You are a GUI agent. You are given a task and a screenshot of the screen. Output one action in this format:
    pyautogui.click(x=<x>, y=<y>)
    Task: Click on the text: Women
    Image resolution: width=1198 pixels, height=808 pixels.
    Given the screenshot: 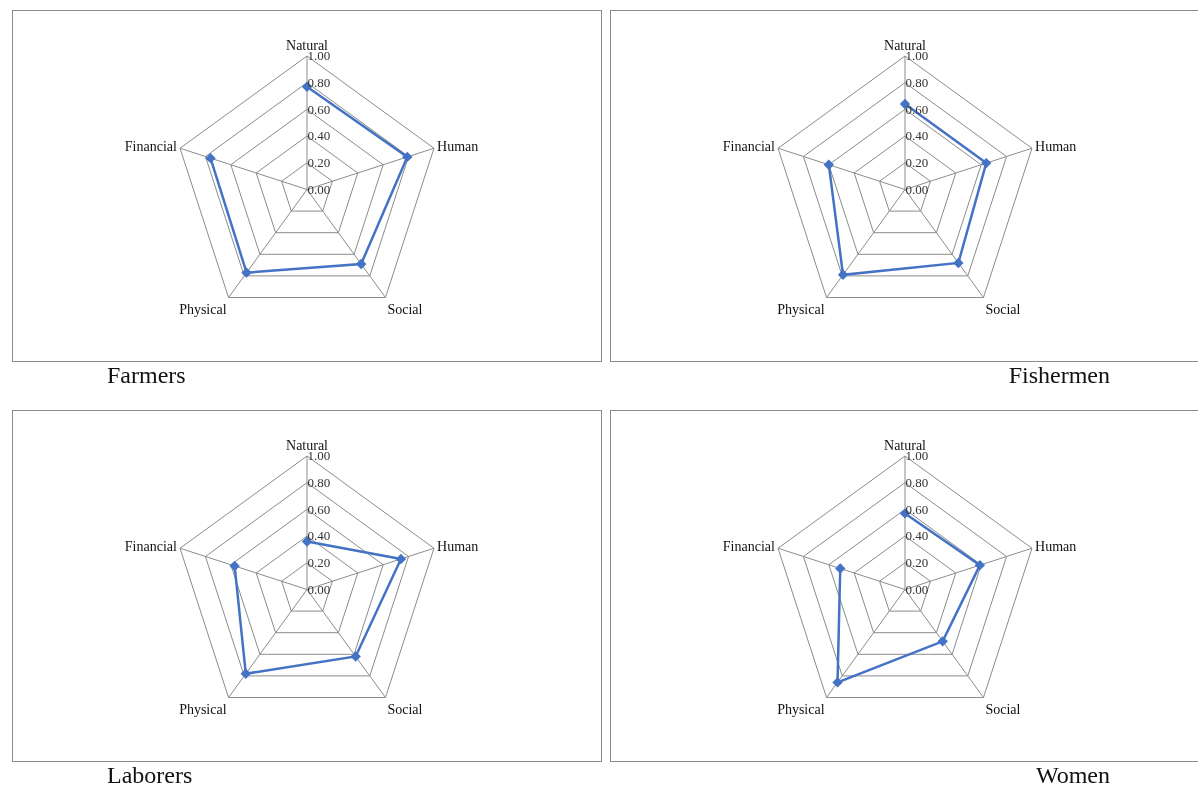 What is the action you would take?
    pyautogui.click(x=1072, y=775)
    